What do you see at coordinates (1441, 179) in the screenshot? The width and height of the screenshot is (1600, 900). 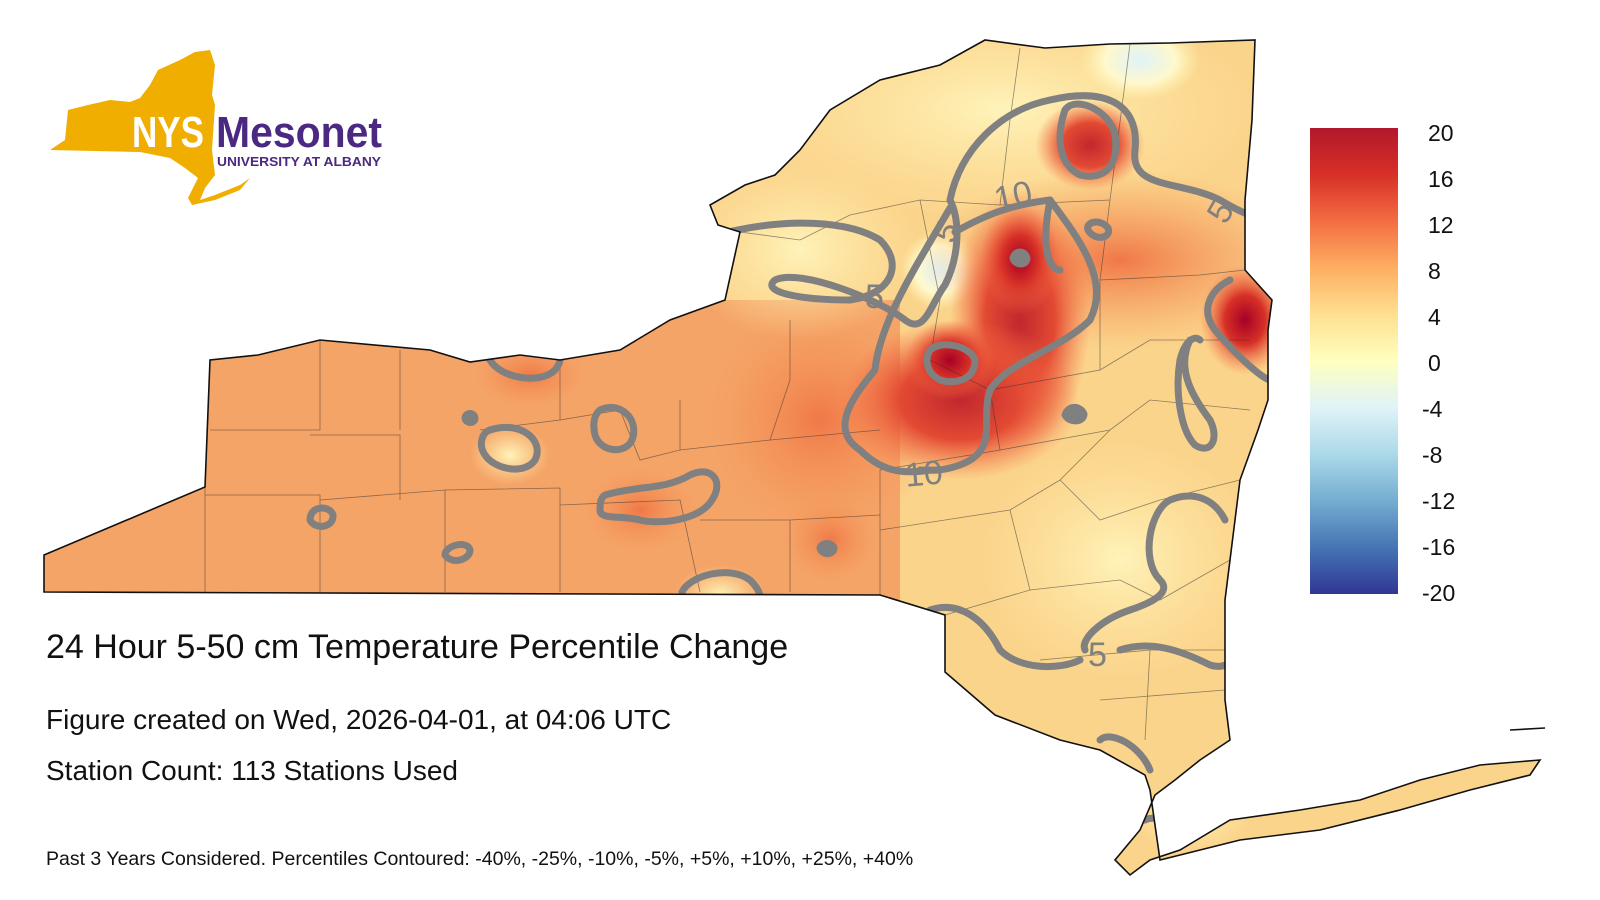 I see `colorbar-tick: 16` at bounding box center [1441, 179].